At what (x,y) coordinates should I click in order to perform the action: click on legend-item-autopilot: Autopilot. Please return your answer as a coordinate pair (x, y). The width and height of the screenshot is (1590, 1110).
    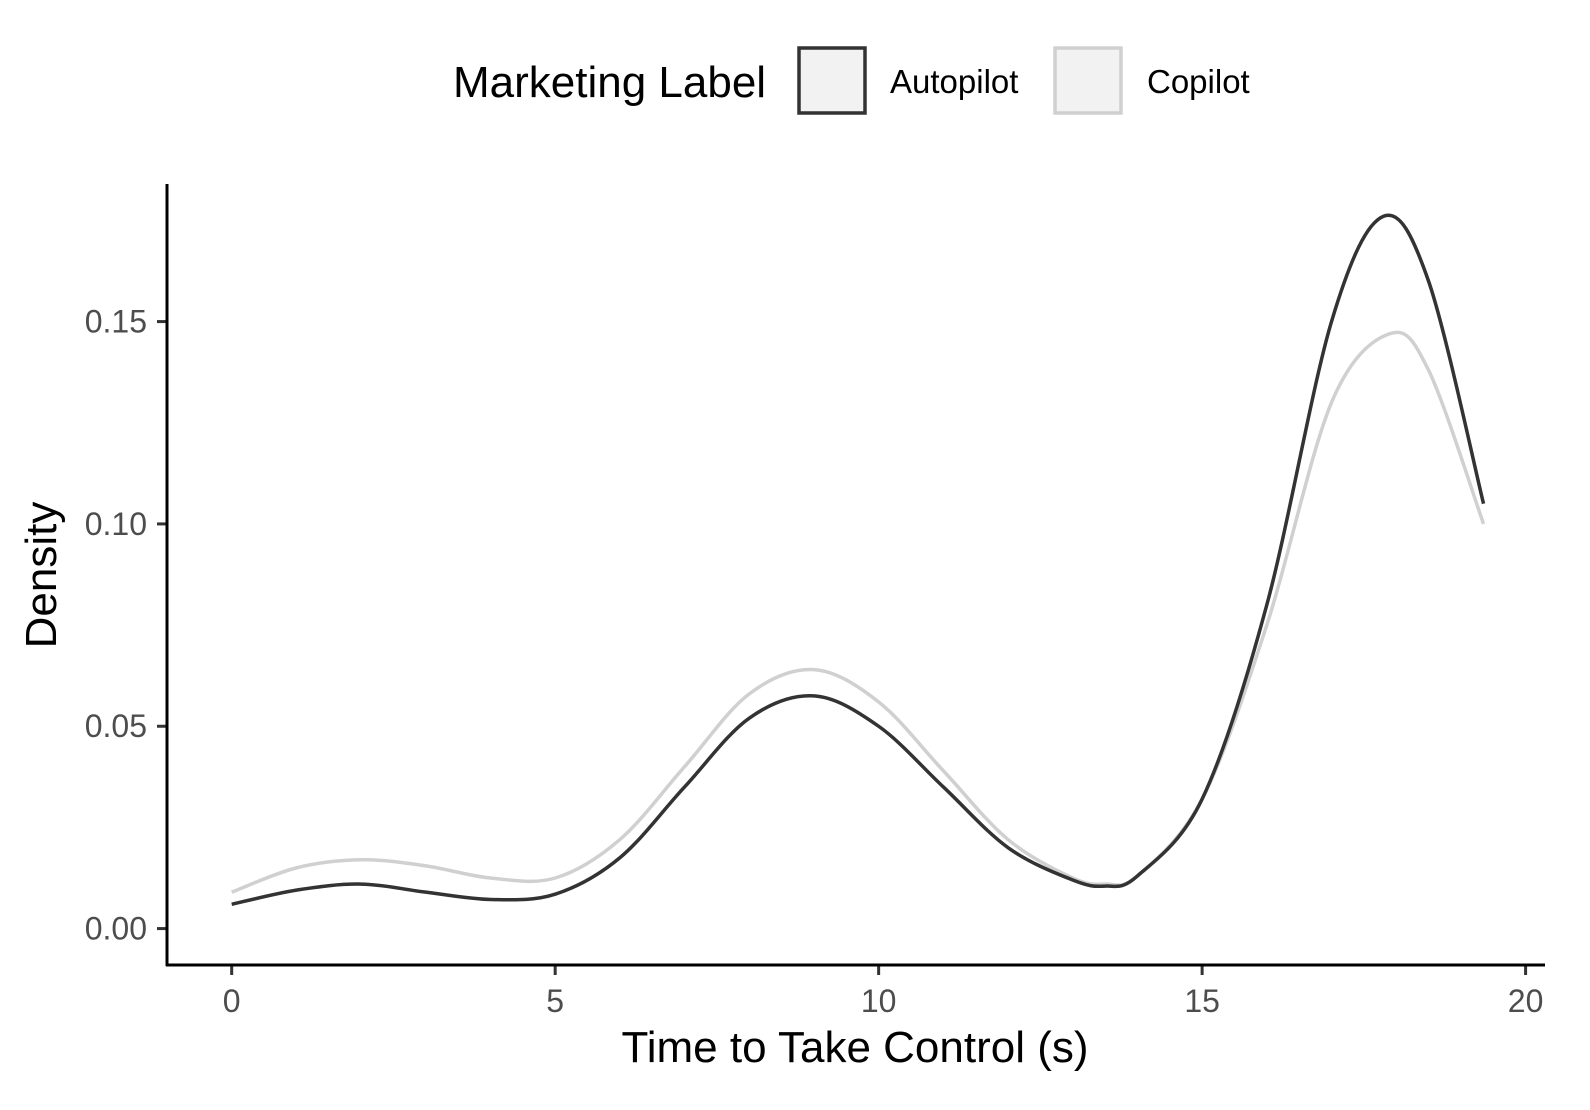
    Looking at the image, I should click on (907, 80).